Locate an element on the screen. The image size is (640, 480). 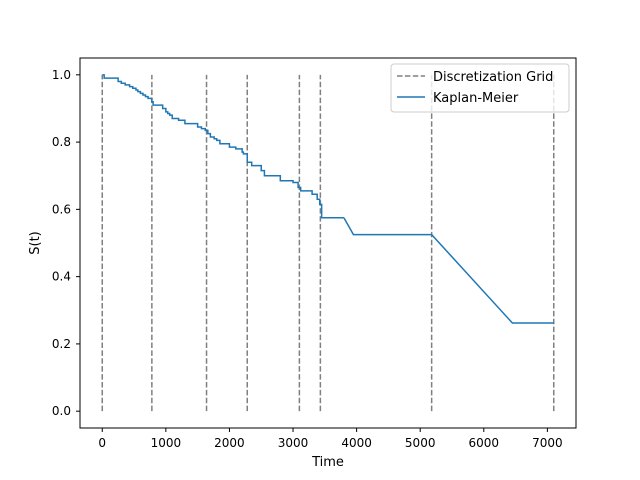
legend: Discretization Grid Kaplan-Meier is located at coordinates (480, 88).